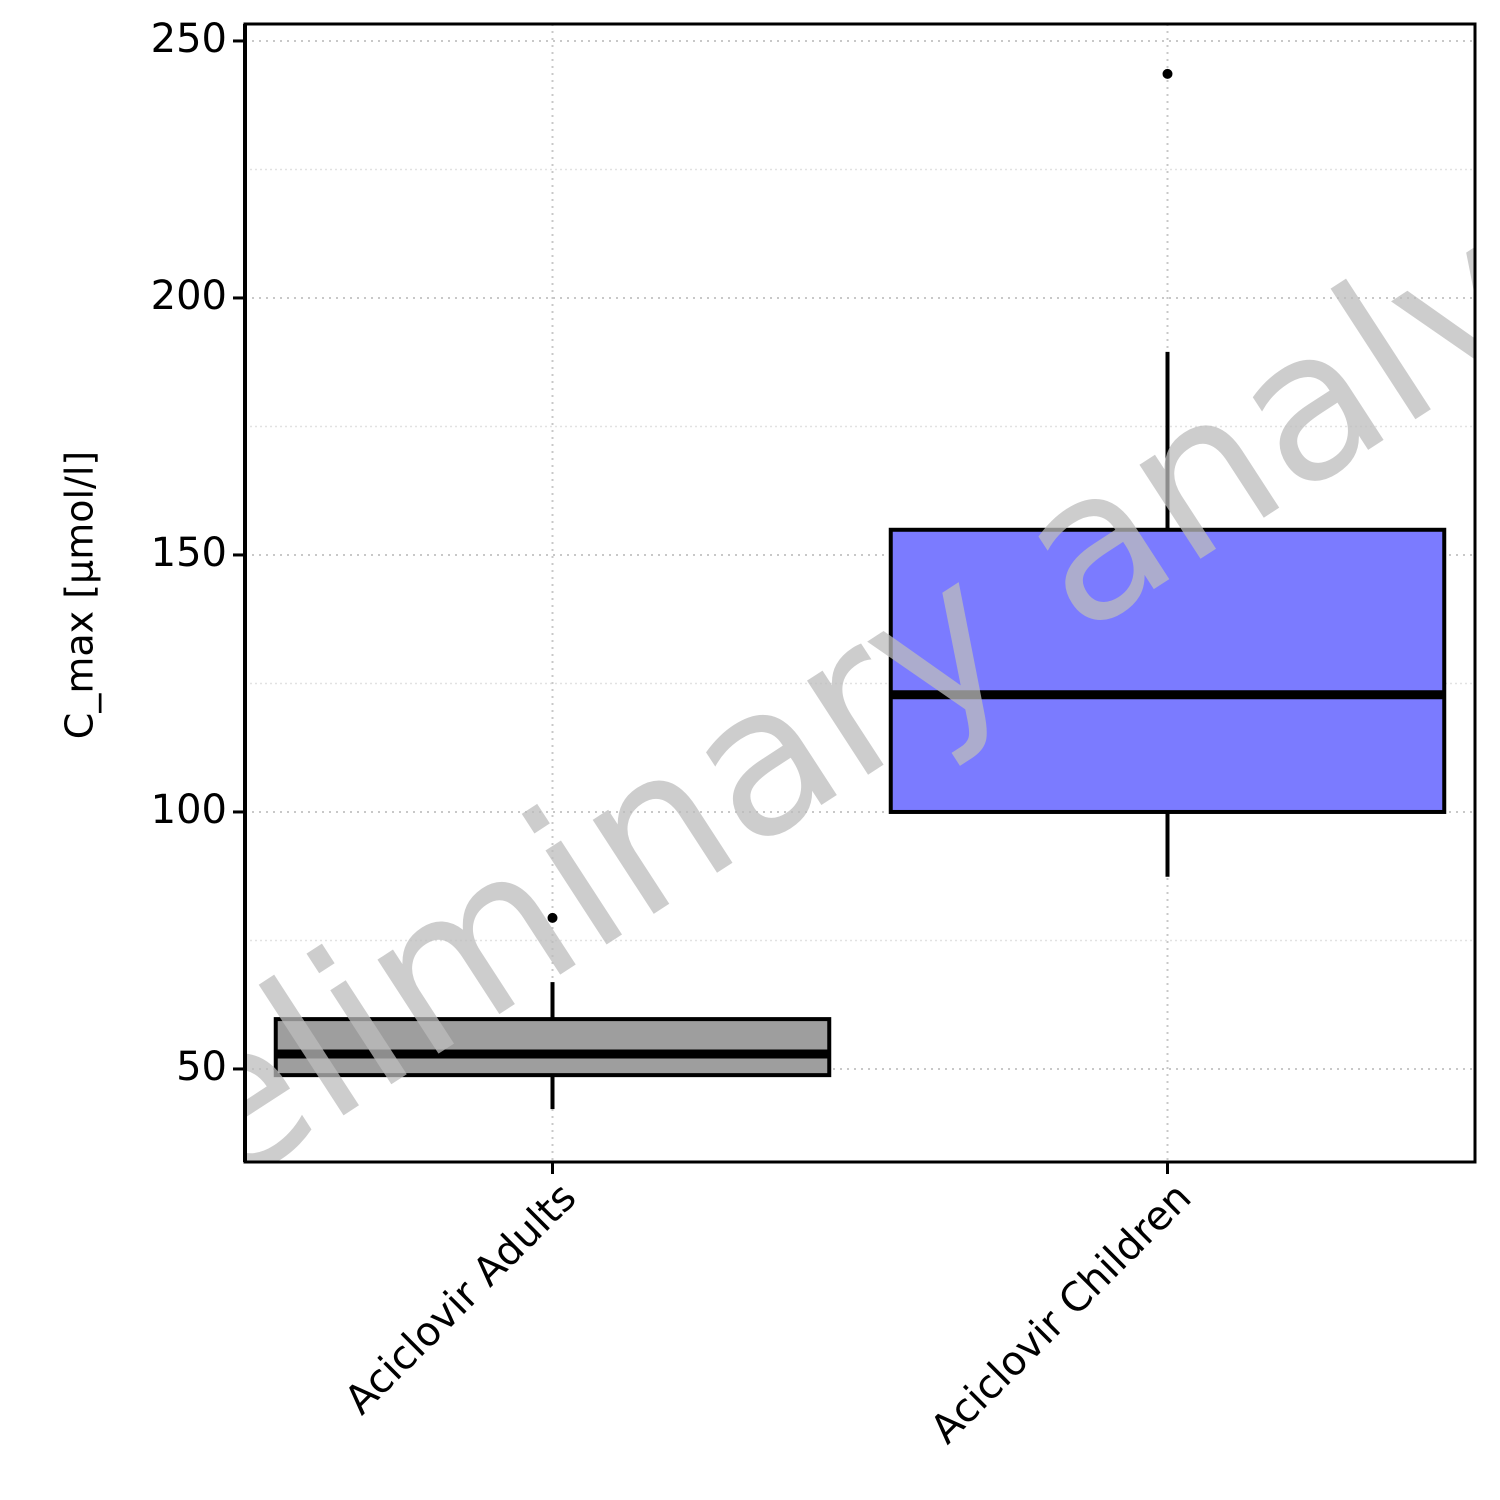 The width and height of the screenshot is (1500, 1500). Describe the element at coordinates (189, 810) in the screenshot. I see `y-tick-label: 100` at that location.